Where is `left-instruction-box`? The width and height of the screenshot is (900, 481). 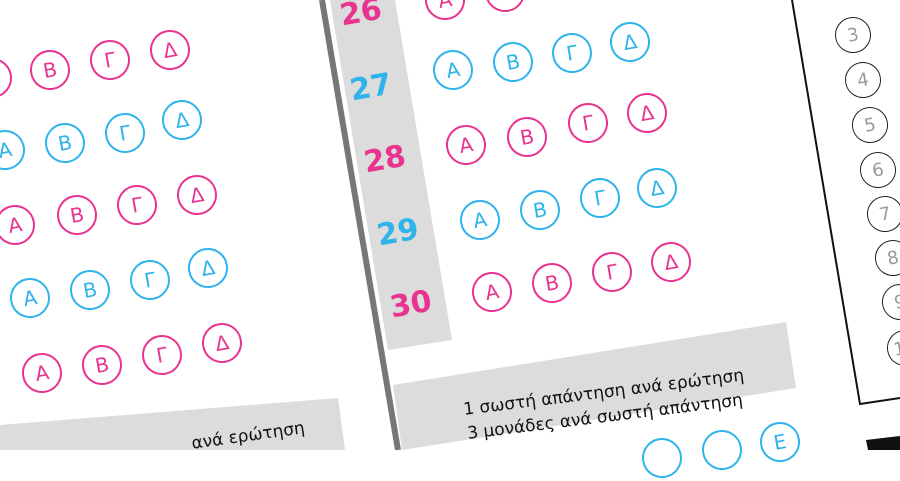
left-instruction-box is located at coordinates (172, 424).